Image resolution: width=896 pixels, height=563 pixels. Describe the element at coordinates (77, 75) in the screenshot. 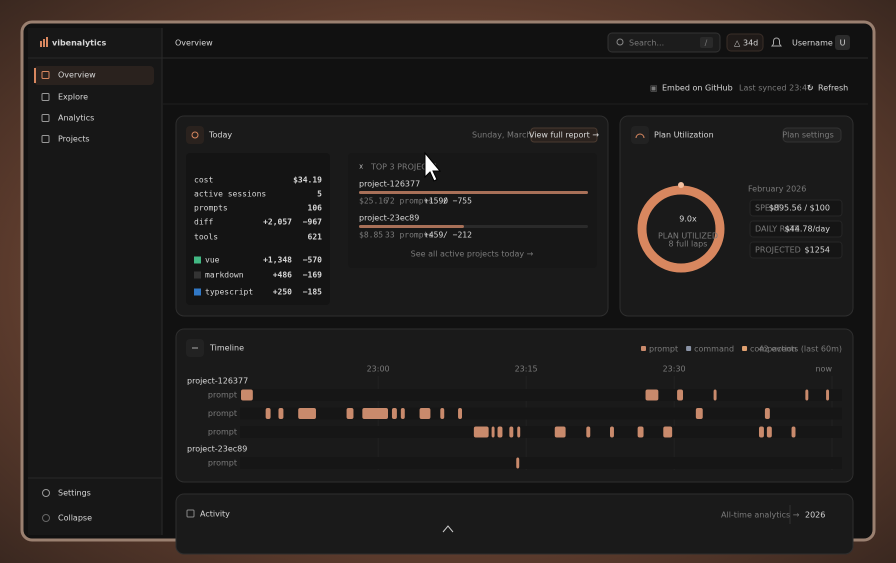

I see `nav-item: Overview` at that location.